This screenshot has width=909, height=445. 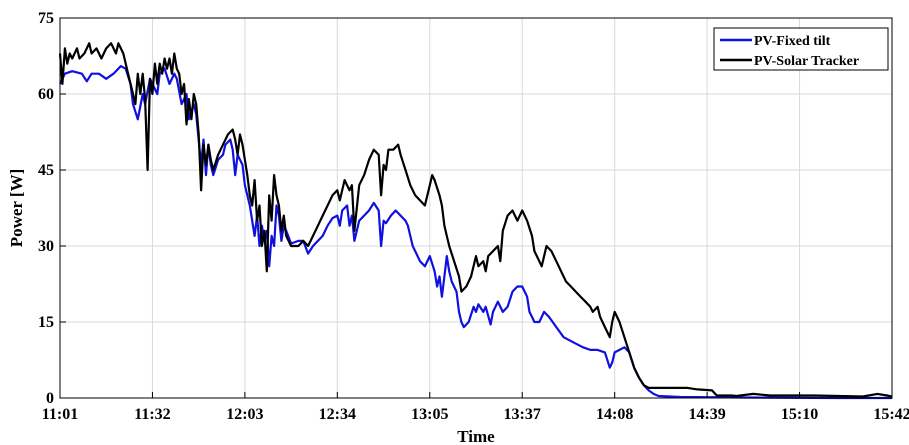 What do you see at coordinates (792, 41) in the screenshot?
I see `legend-label-fixed-tilt: PV-Fixed tilt` at bounding box center [792, 41].